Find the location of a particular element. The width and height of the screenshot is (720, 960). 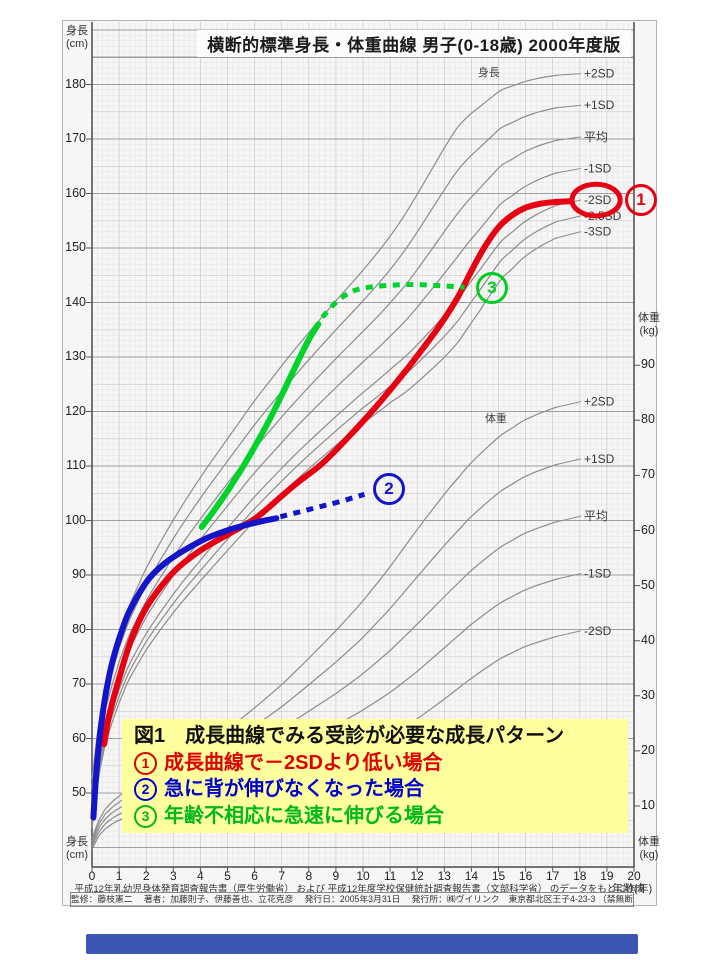

inner-weight-label: 体重 is located at coordinates (496, 418).